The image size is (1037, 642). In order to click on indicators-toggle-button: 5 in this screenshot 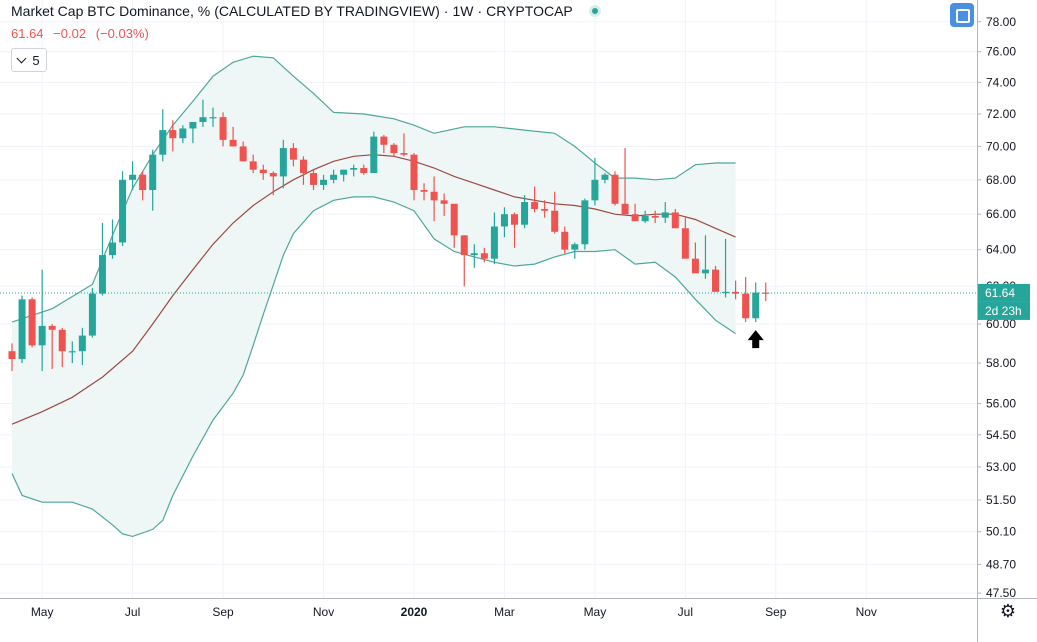, I will do `click(29, 60)`.